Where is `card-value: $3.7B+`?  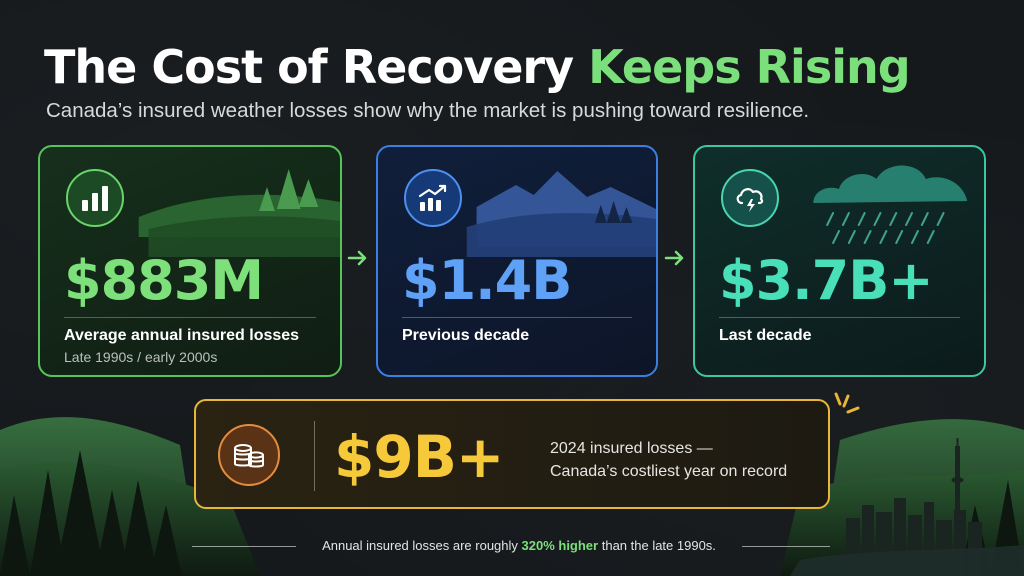
card-value: $3.7B+ is located at coordinates (826, 280).